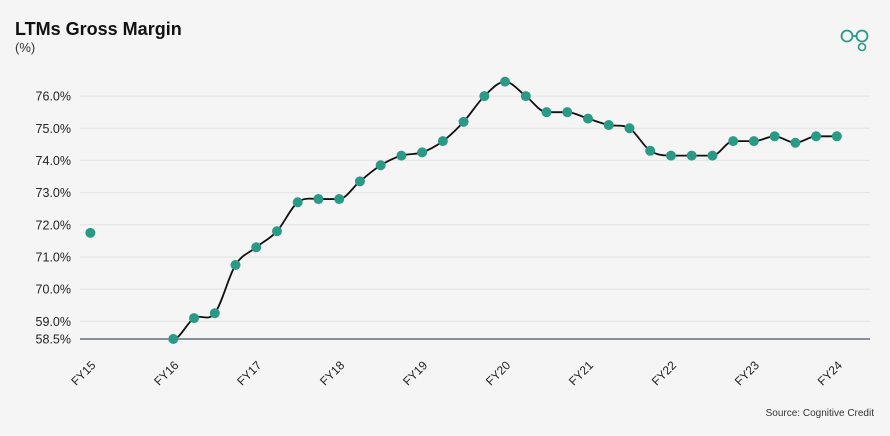  Describe the element at coordinates (415, 373) in the screenshot. I see `x-tick-label: FY19` at that location.